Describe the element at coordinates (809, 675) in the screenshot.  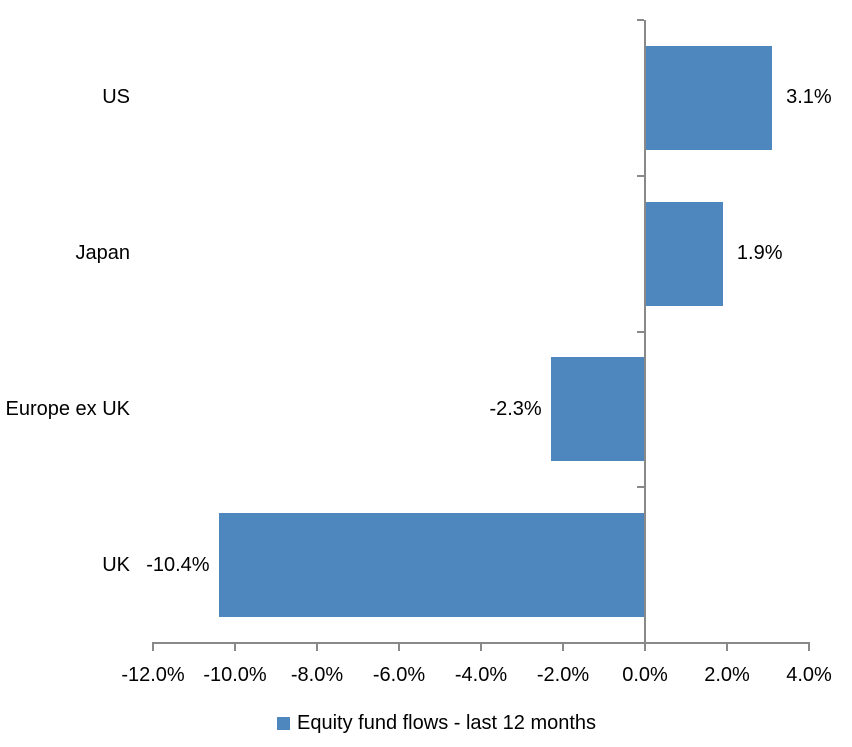
I see `x-tick-label: 4.0%` at that location.